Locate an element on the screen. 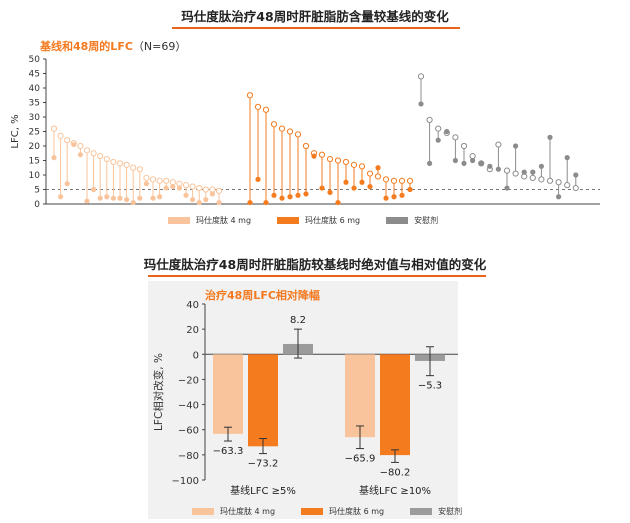  legend2-item-placebo: 安慰剂 is located at coordinates (436, 511).